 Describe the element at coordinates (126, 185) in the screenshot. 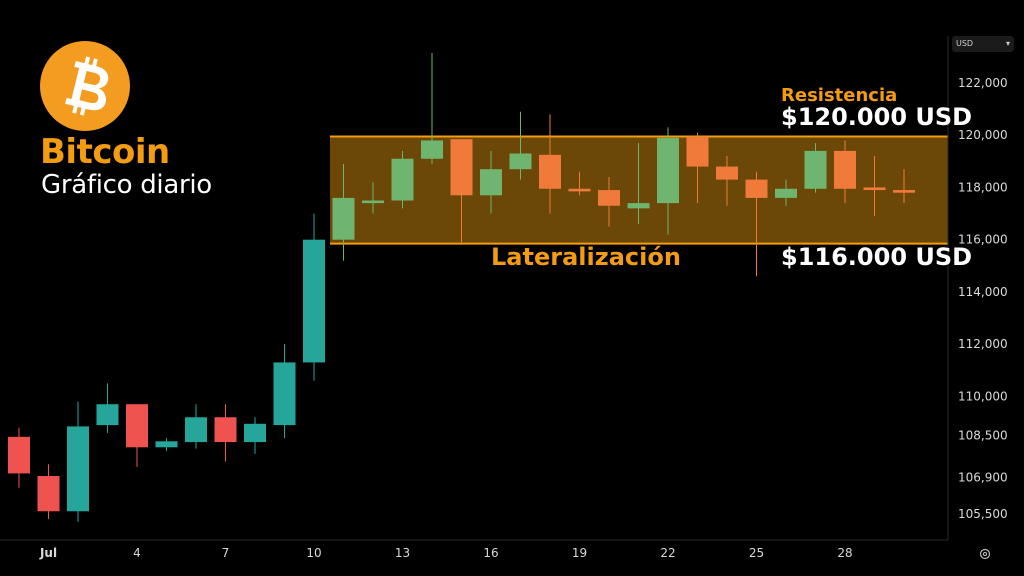

I see `chart-subtitle: Gráfico diario` at that location.